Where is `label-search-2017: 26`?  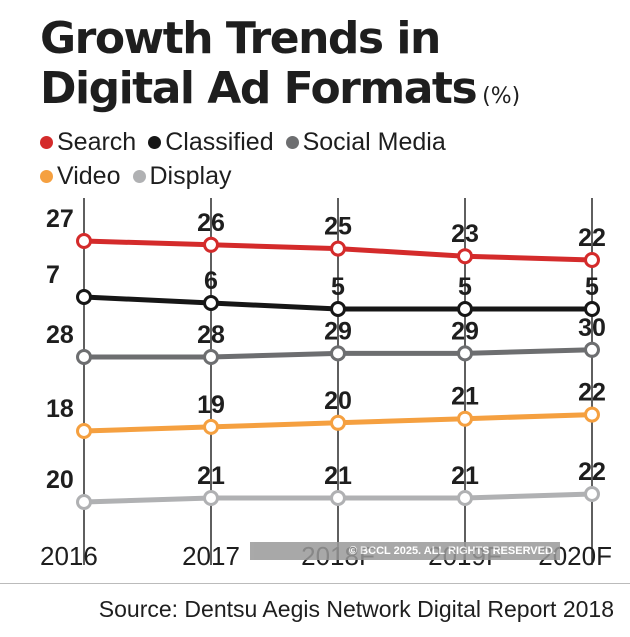 label-search-2017: 26 is located at coordinates (211, 223).